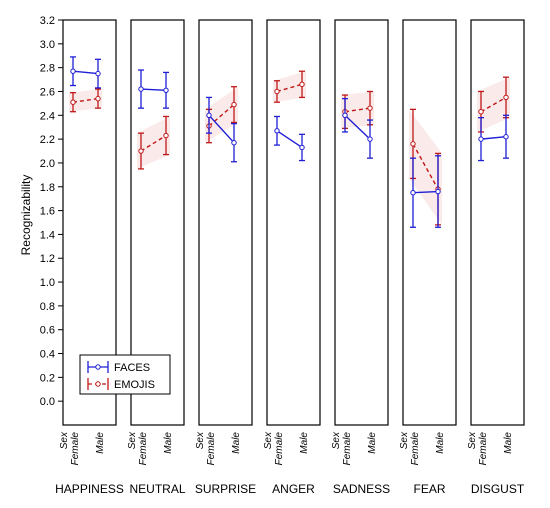 The image size is (550, 508). I want to click on panel-sadness: Sex Female Male SADNESS, so click(360, 257).